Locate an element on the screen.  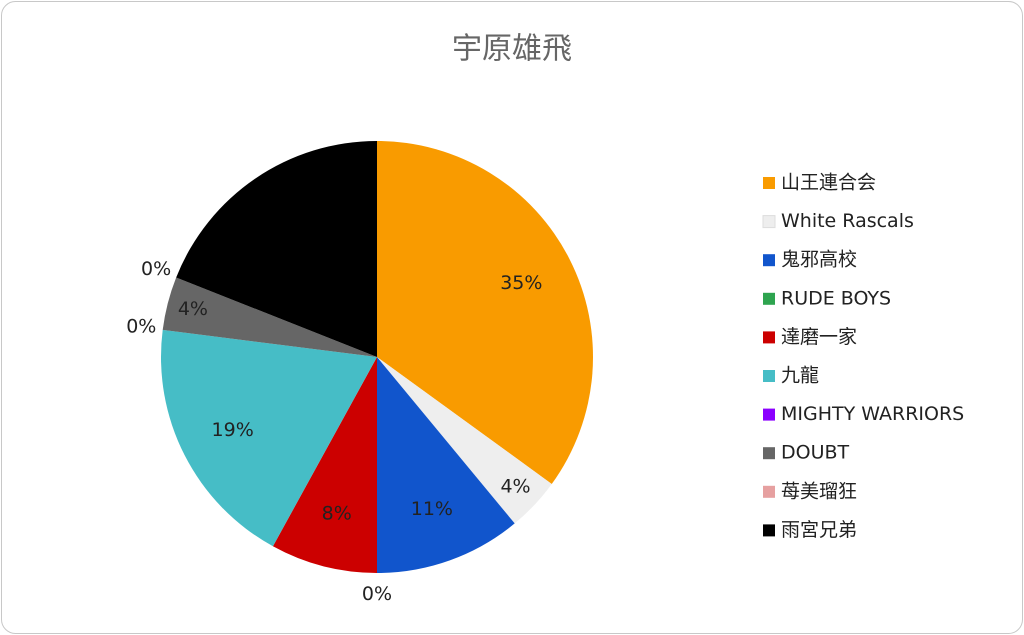
legend-label: RUDE BOYS is located at coordinates (836, 298).